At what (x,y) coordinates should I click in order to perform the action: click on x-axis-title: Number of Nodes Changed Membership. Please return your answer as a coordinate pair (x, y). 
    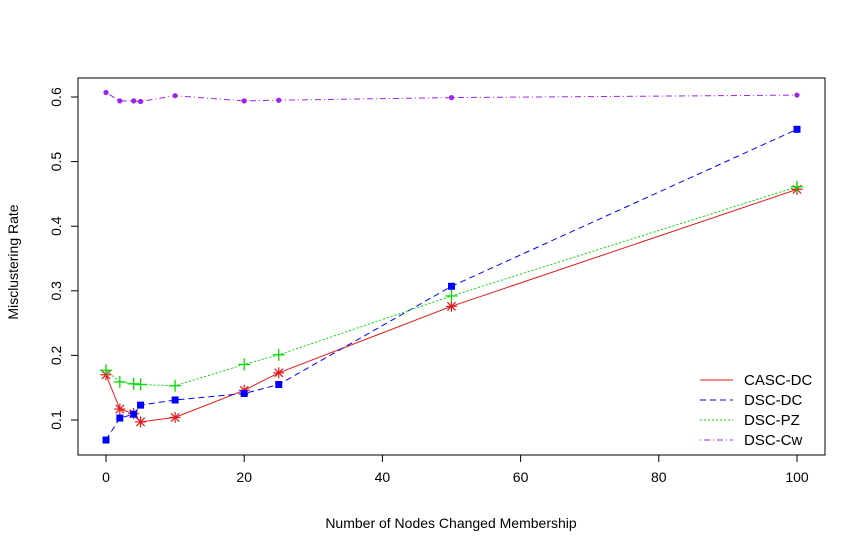
    Looking at the image, I should click on (451, 523).